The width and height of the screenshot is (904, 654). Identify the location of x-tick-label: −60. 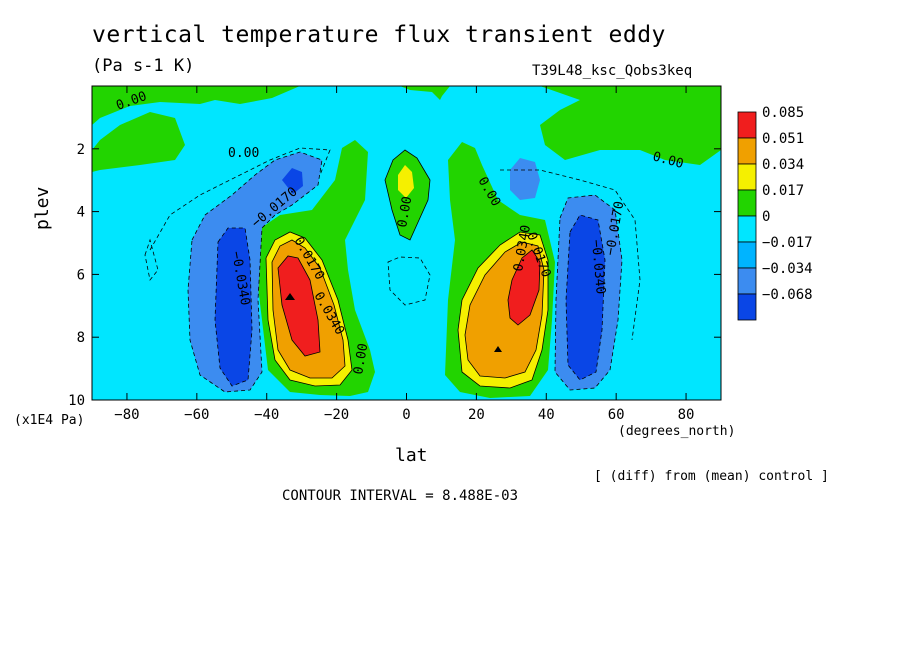
(196, 415).